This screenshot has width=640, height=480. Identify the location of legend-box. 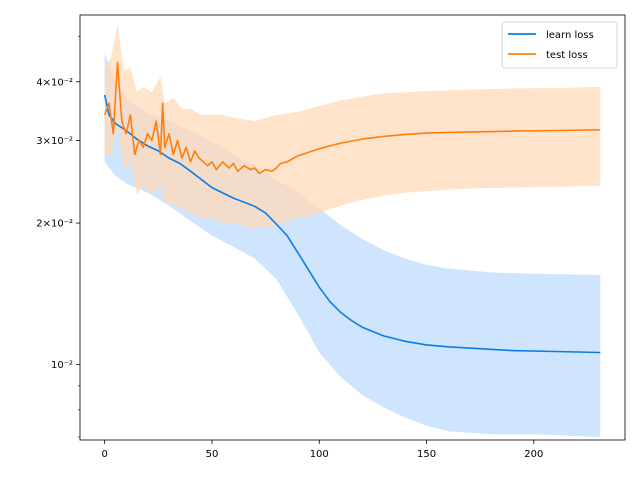
(559, 45).